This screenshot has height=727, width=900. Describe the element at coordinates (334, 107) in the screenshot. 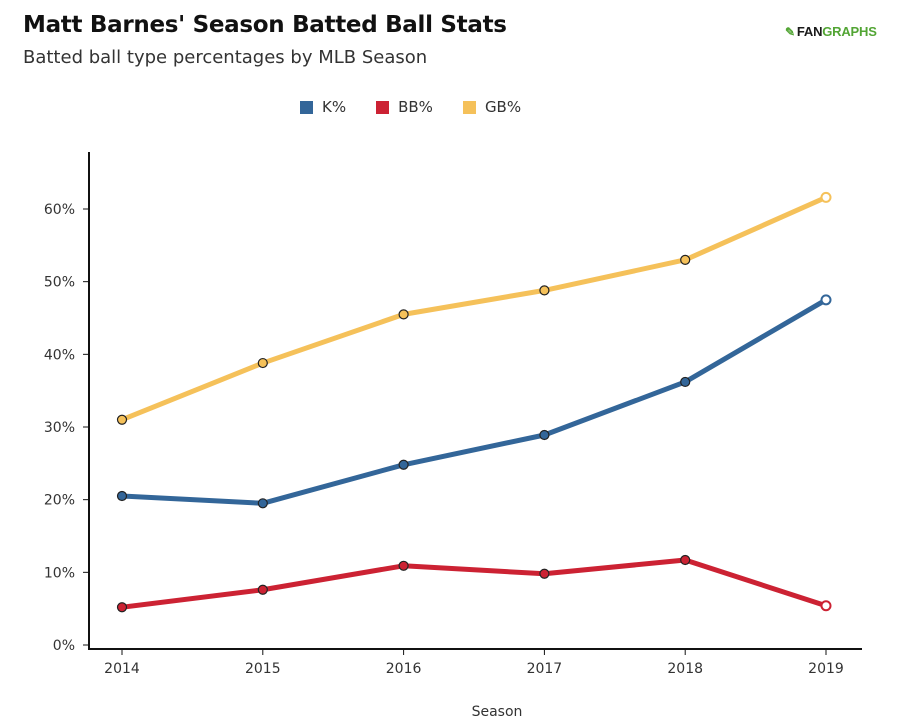

I see `legend-label-k: K%` at that location.